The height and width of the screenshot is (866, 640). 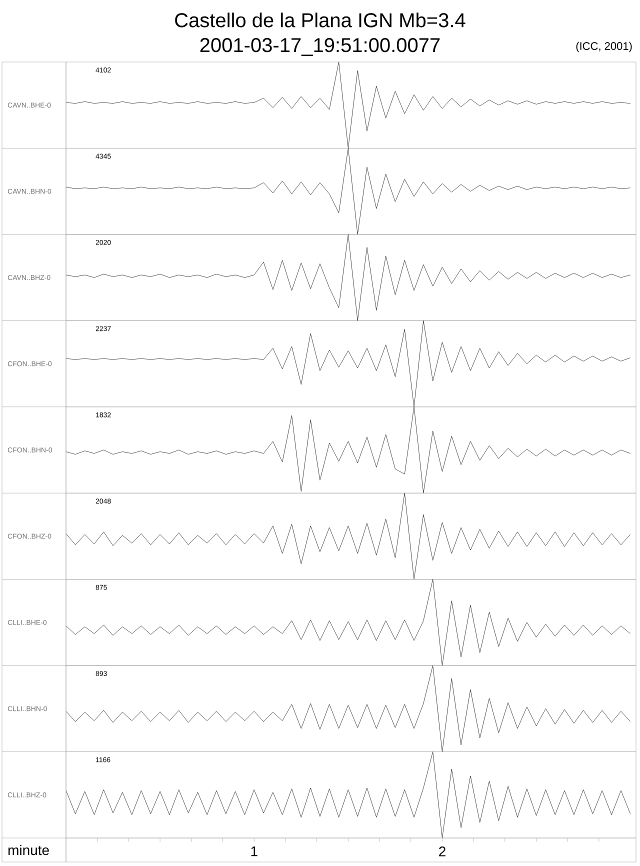 I want to click on x-tick-label: 1, so click(x=254, y=851).